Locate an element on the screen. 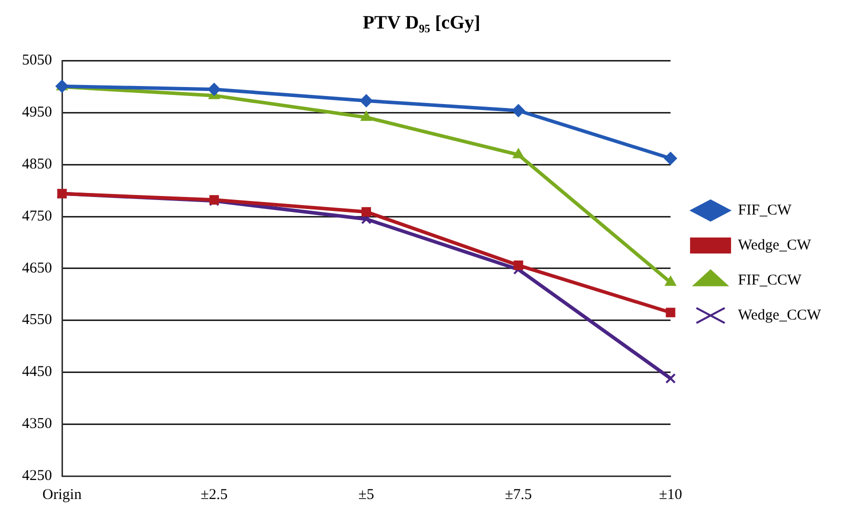 This screenshot has height=526, width=859. legend-label: Wedge_CW is located at coordinates (775, 245).